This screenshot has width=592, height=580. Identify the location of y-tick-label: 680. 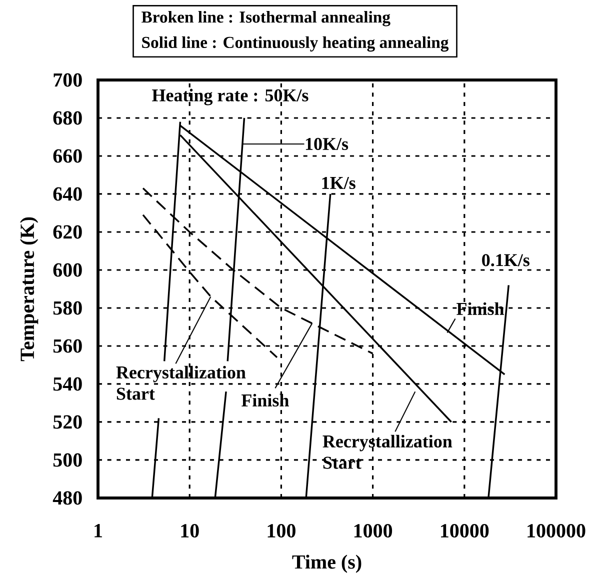
(67, 118).